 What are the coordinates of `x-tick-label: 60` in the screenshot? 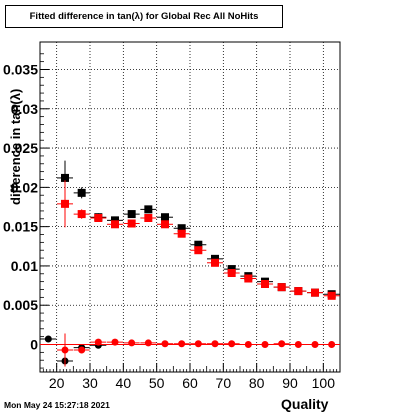 It's located at (190, 383).